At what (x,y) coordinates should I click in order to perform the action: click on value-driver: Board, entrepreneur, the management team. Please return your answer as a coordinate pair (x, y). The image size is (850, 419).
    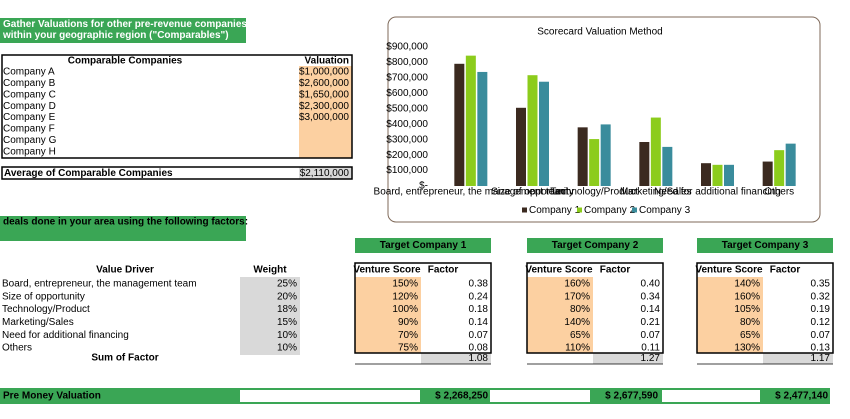
    Looking at the image, I should click on (99, 284).